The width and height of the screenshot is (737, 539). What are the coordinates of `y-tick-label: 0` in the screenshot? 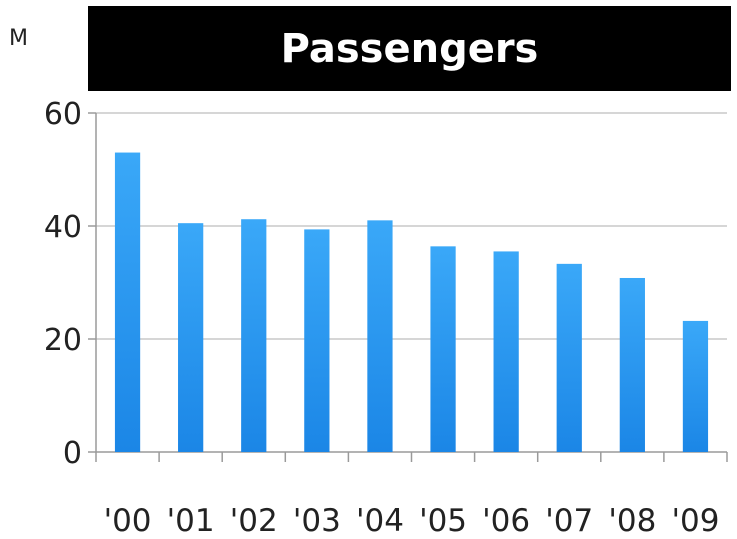 It's located at (72, 453).